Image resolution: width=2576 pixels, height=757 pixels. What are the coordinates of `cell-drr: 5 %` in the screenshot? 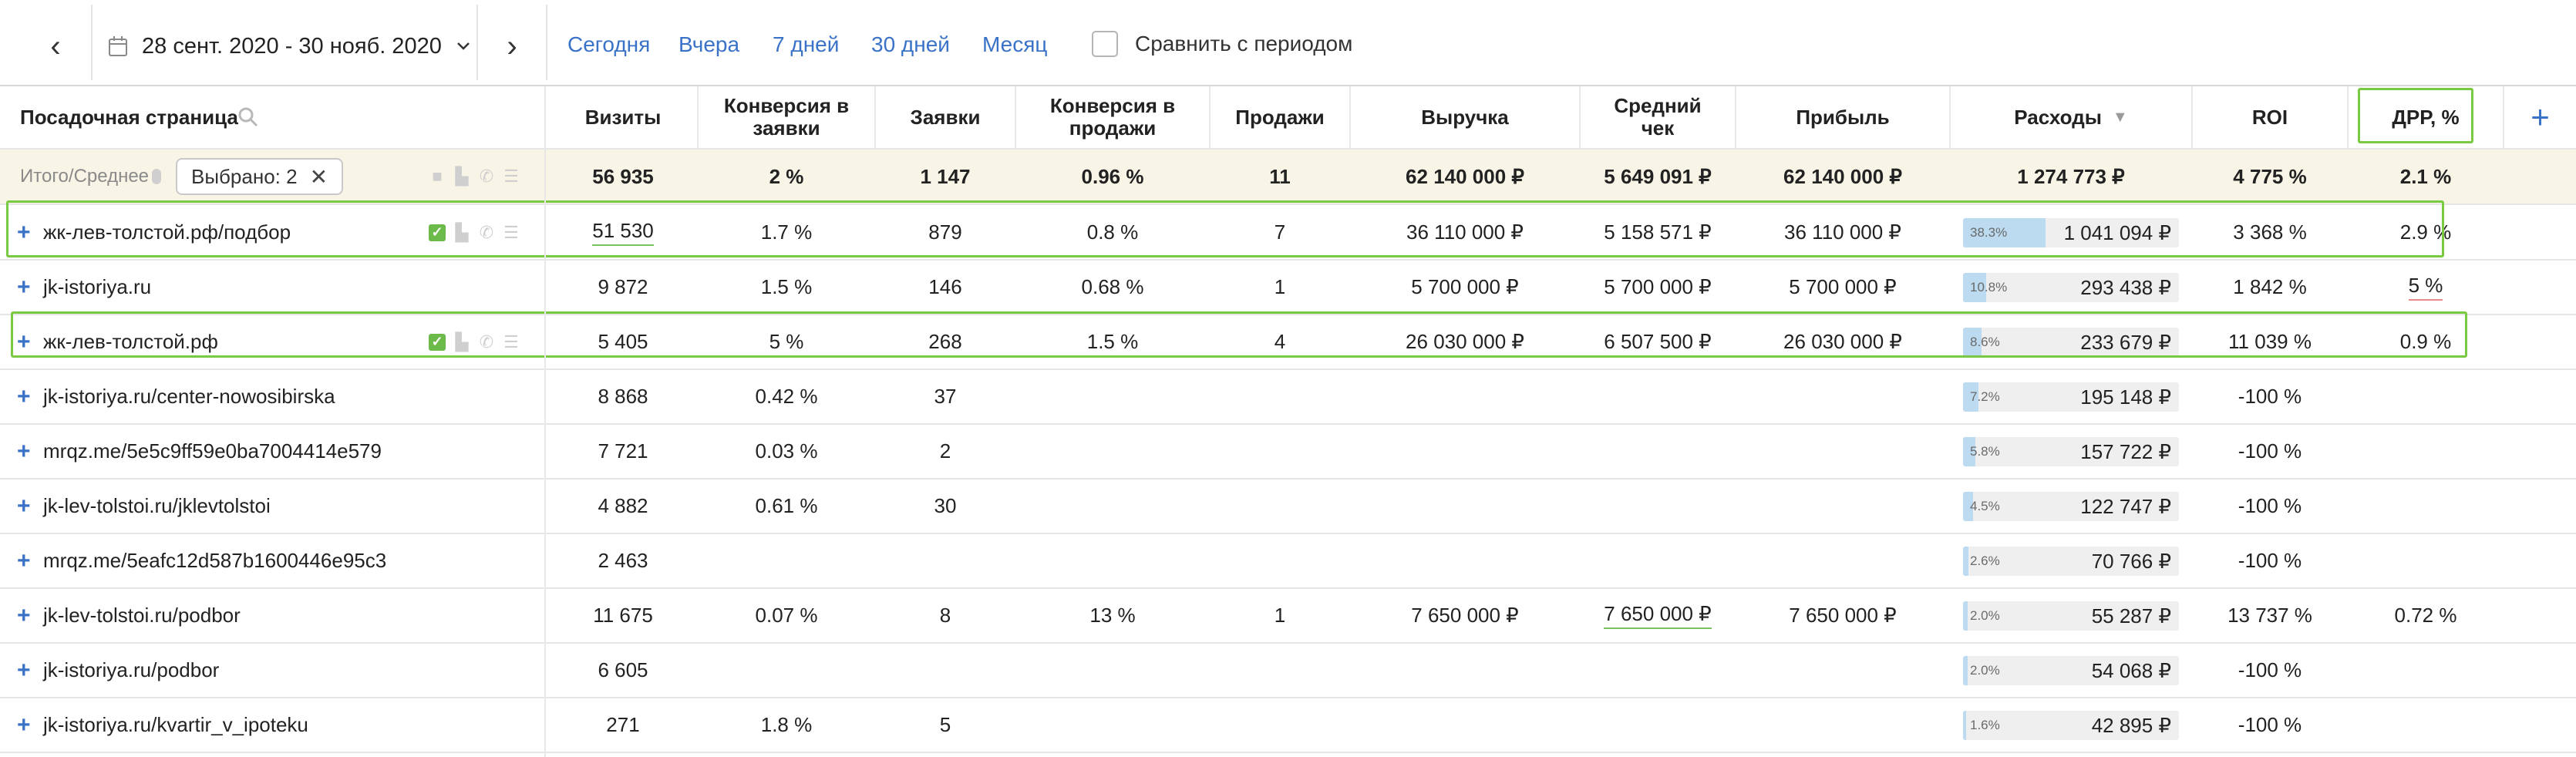 It's located at (2426, 287).